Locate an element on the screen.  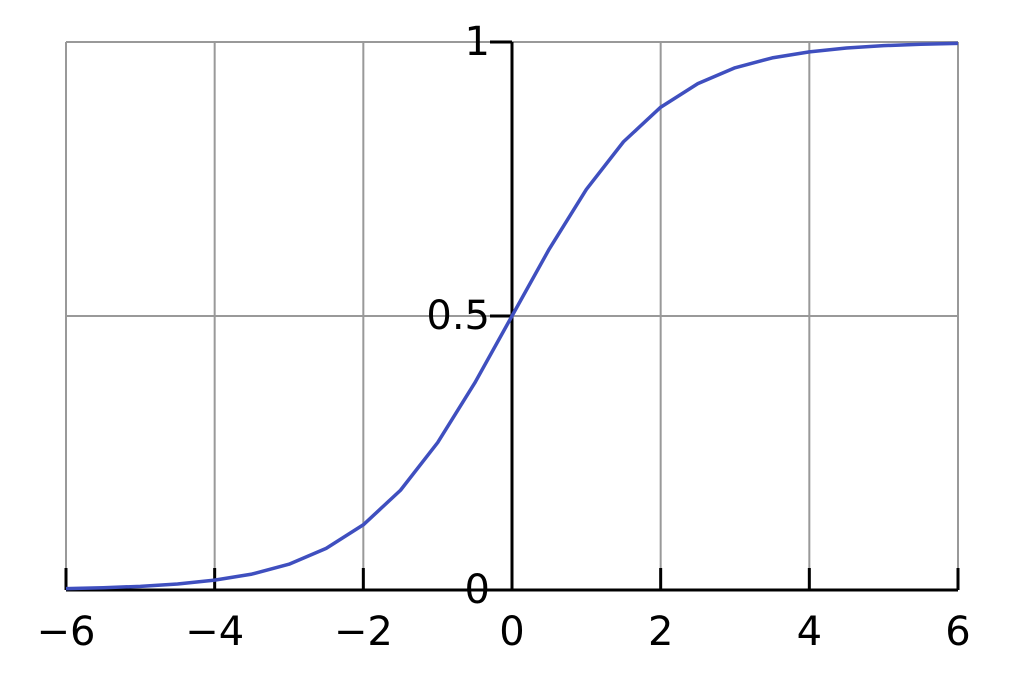
x-tick-label: 6 is located at coordinates (957, 632).